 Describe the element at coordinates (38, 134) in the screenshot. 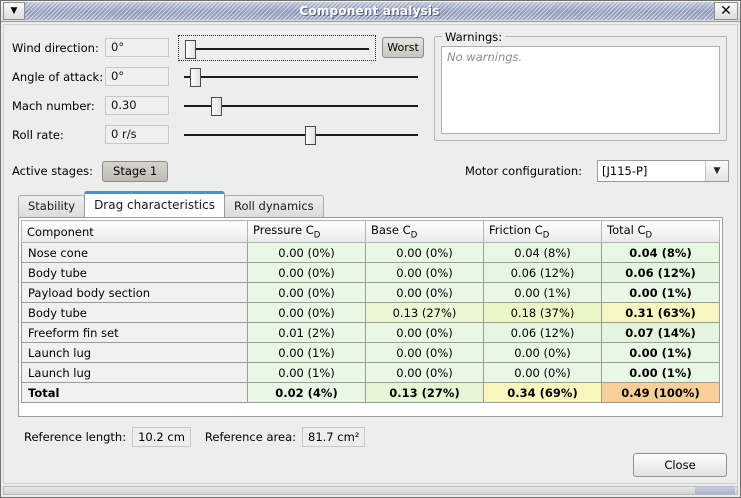

I see `roll-rate-label: Roll rate:` at that location.